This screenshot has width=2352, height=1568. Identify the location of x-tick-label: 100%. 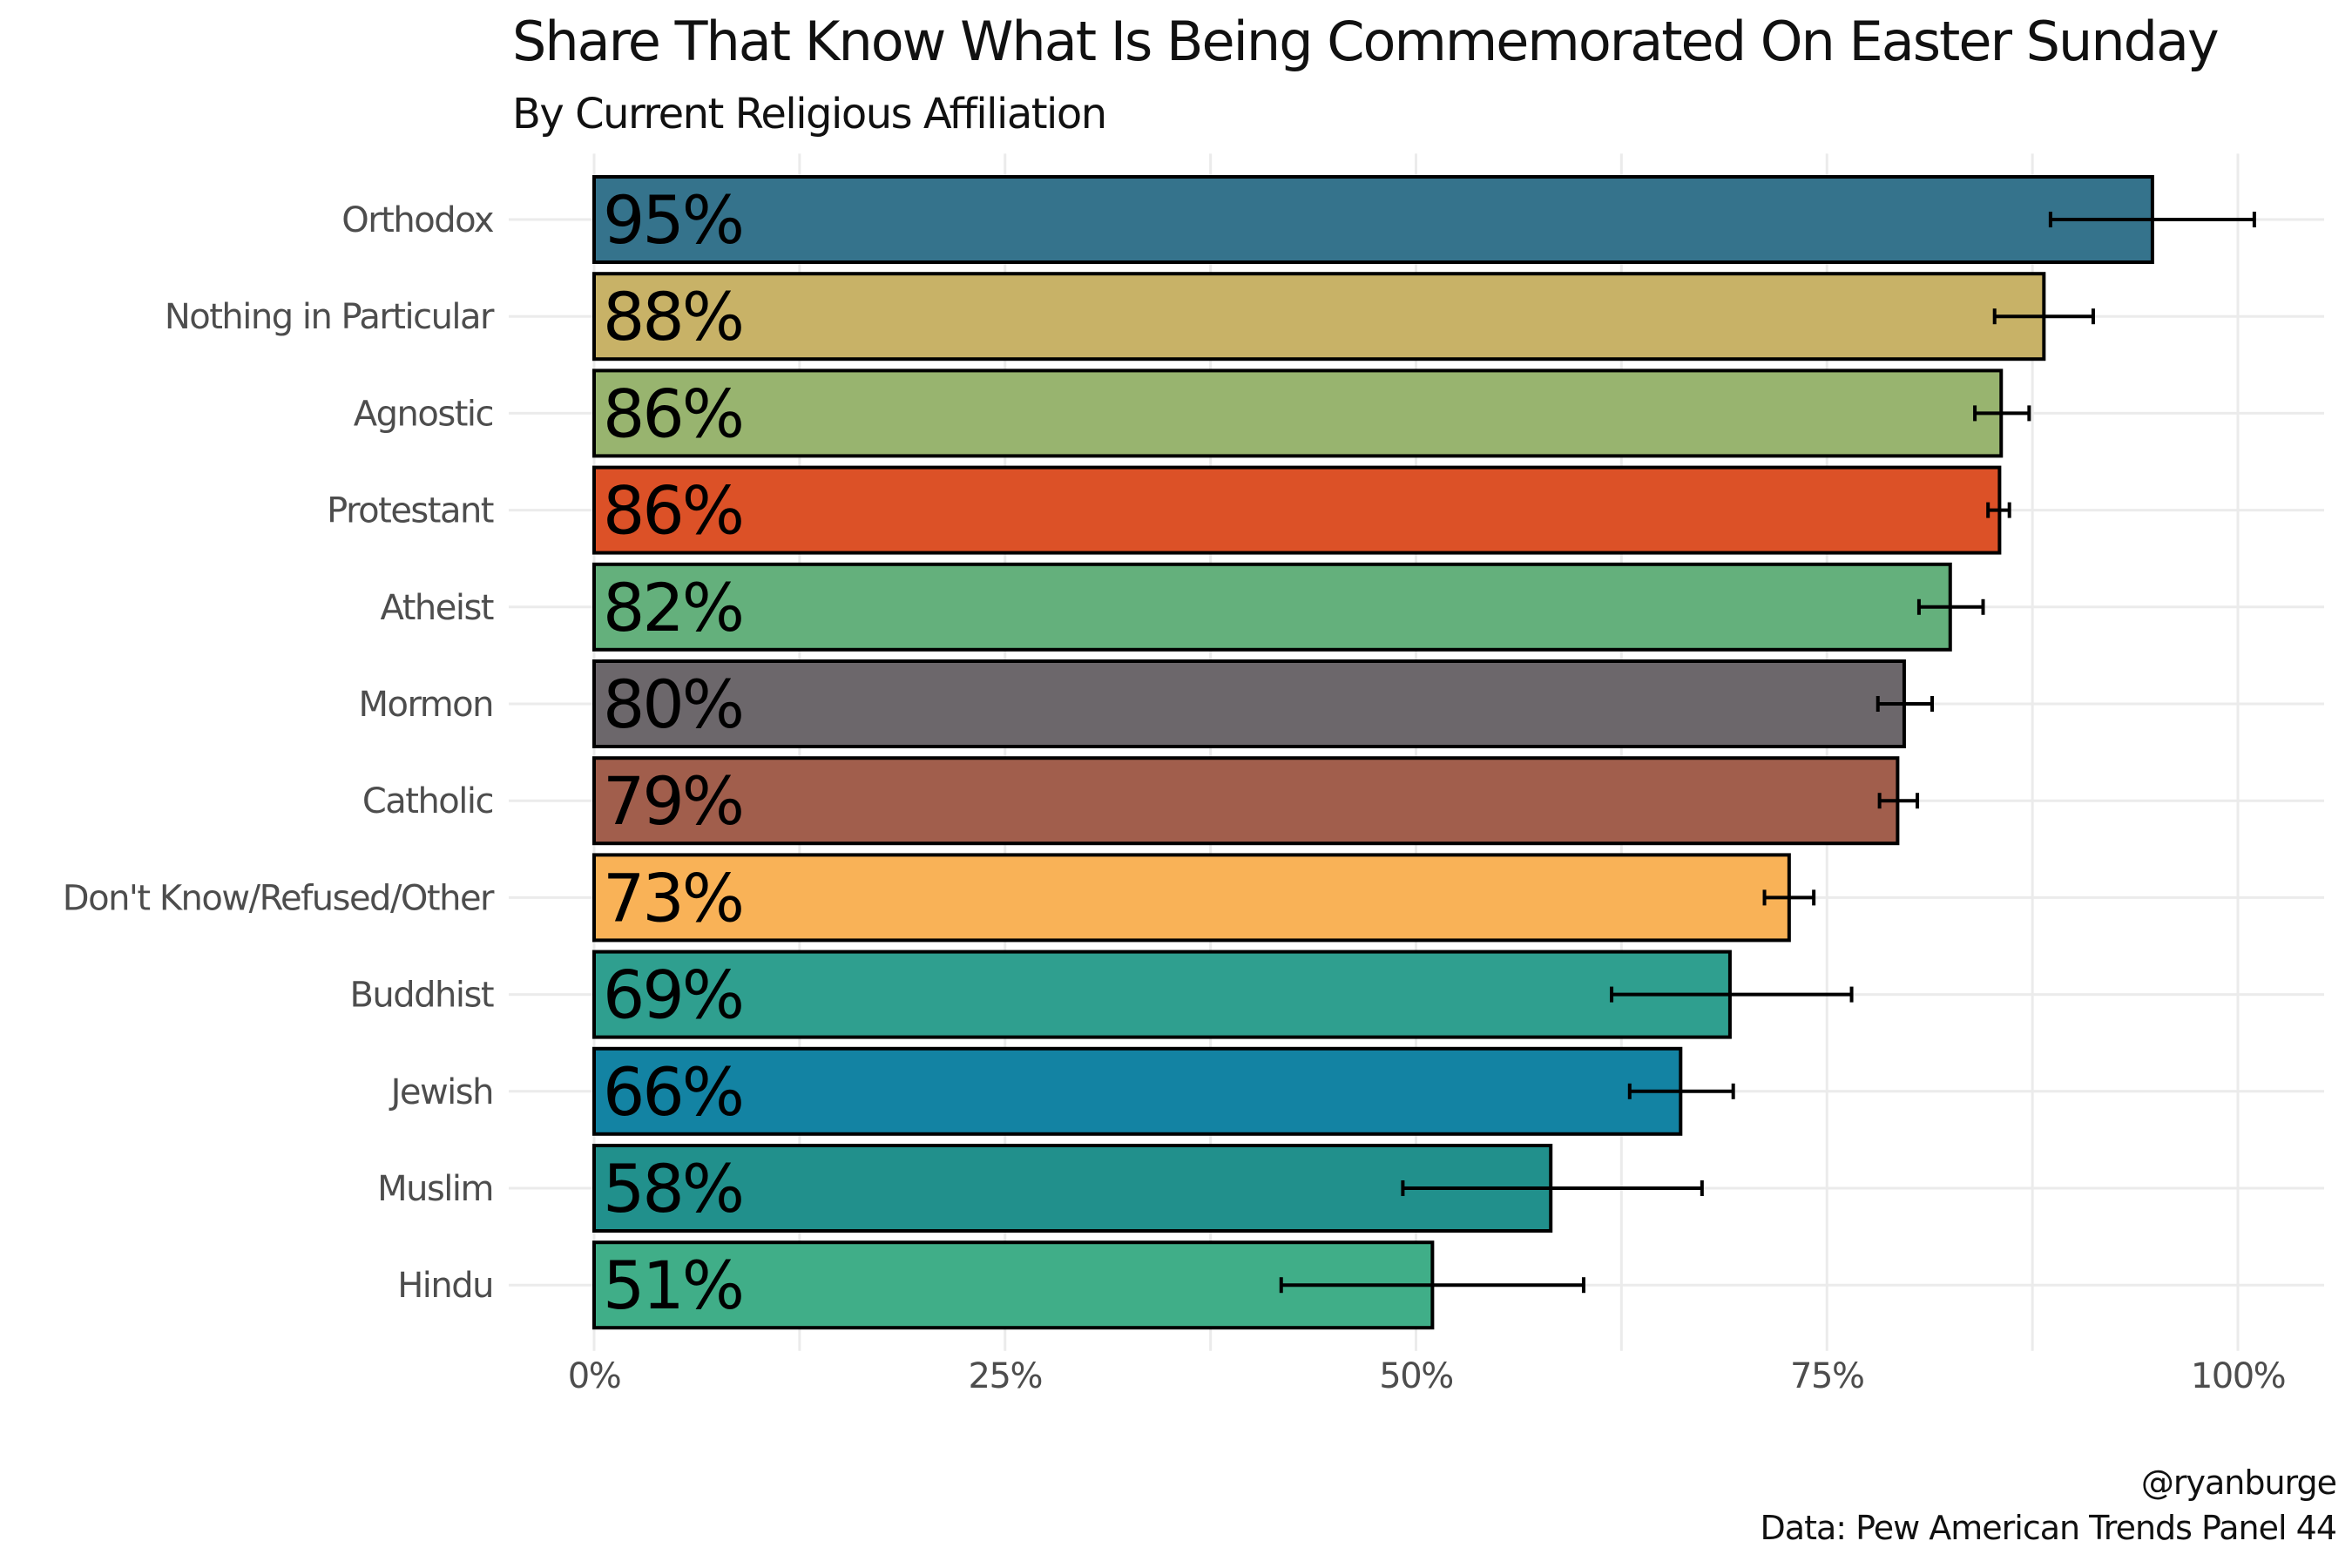
(2238, 1376).